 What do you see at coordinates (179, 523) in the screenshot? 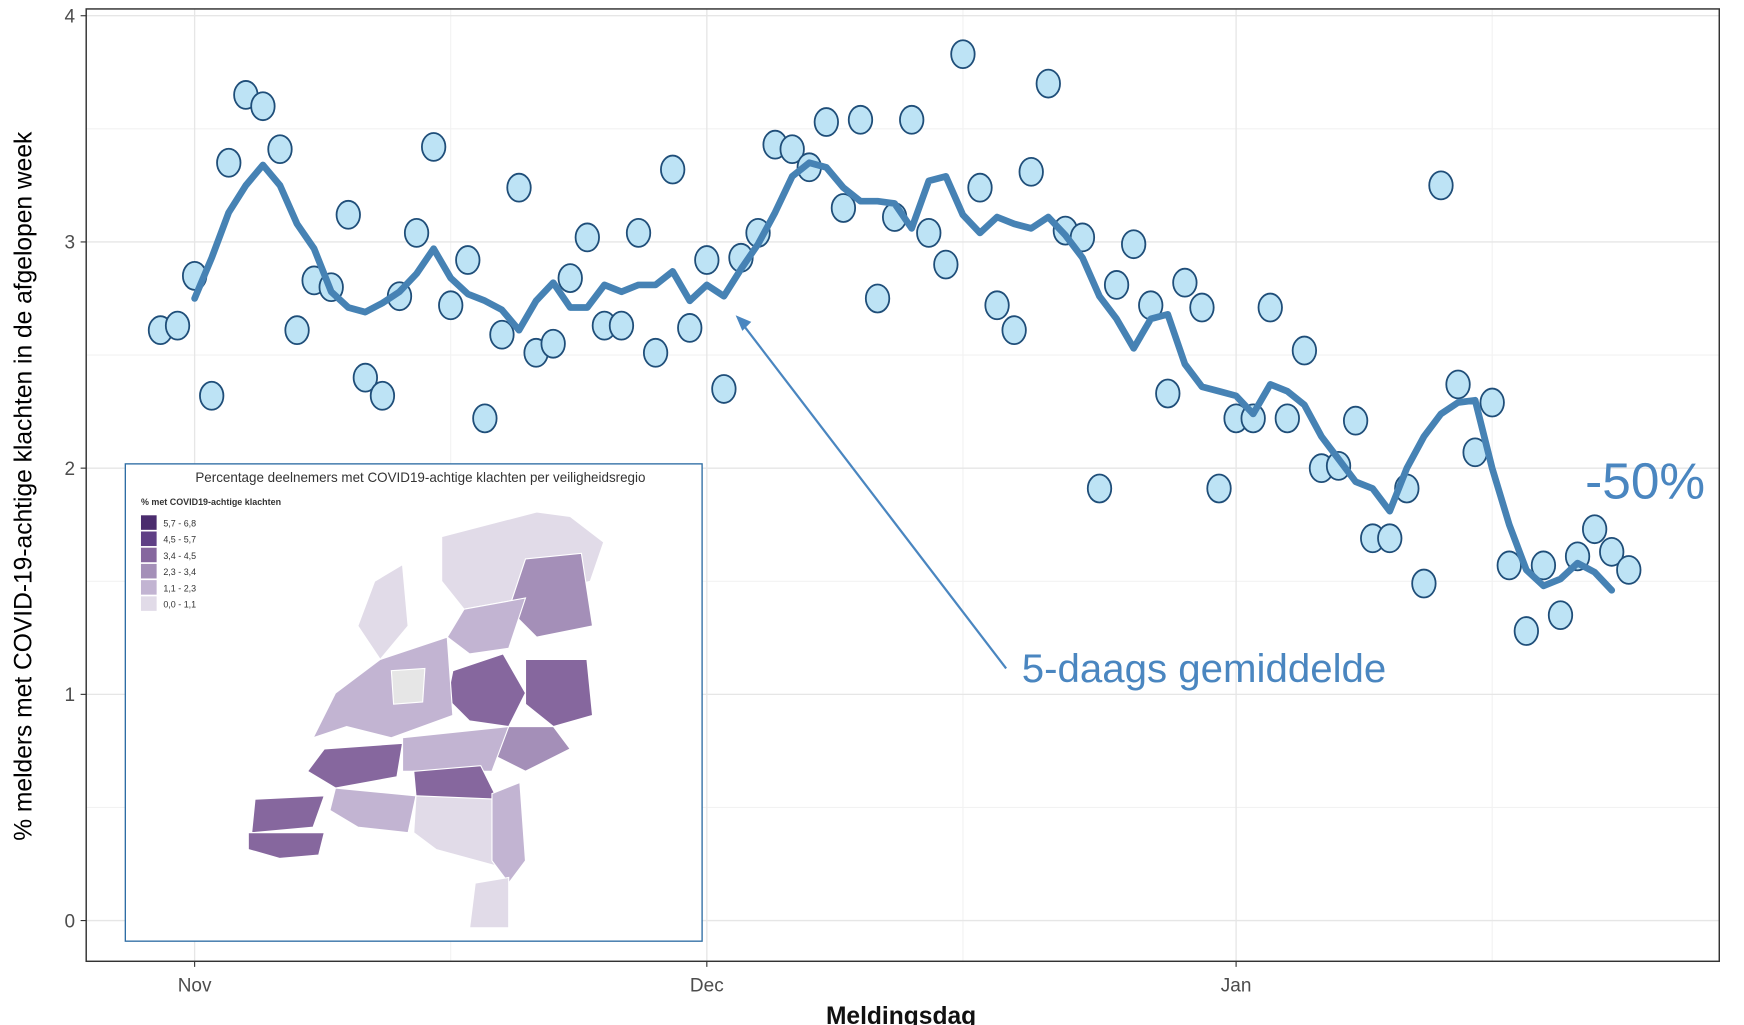
I see `legend-label: 5,7 - 6,8` at bounding box center [179, 523].